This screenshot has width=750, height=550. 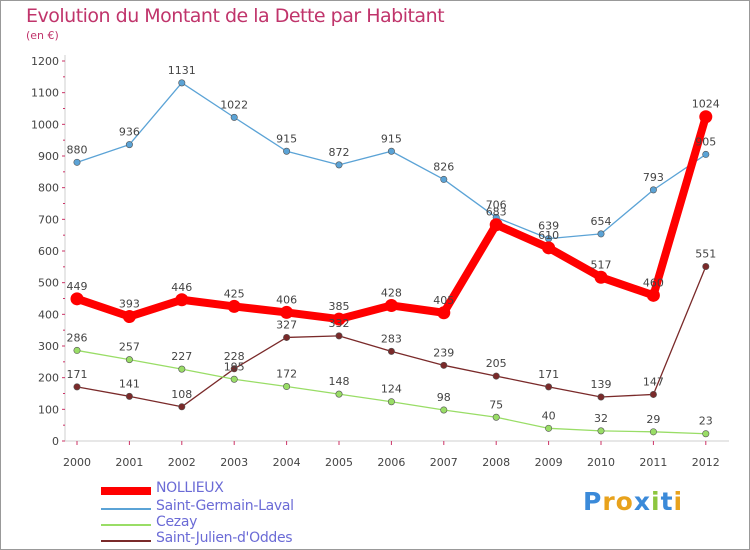 I want to click on data-label: 428, so click(x=391, y=292).